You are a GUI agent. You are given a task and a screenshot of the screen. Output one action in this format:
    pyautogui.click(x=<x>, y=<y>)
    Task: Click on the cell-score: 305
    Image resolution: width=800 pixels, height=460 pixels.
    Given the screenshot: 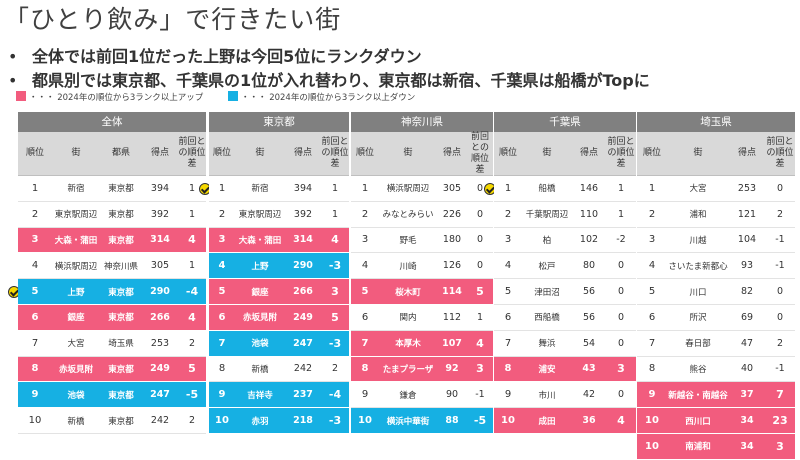 What is the action you would take?
    pyautogui.click(x=452, y=188)
    